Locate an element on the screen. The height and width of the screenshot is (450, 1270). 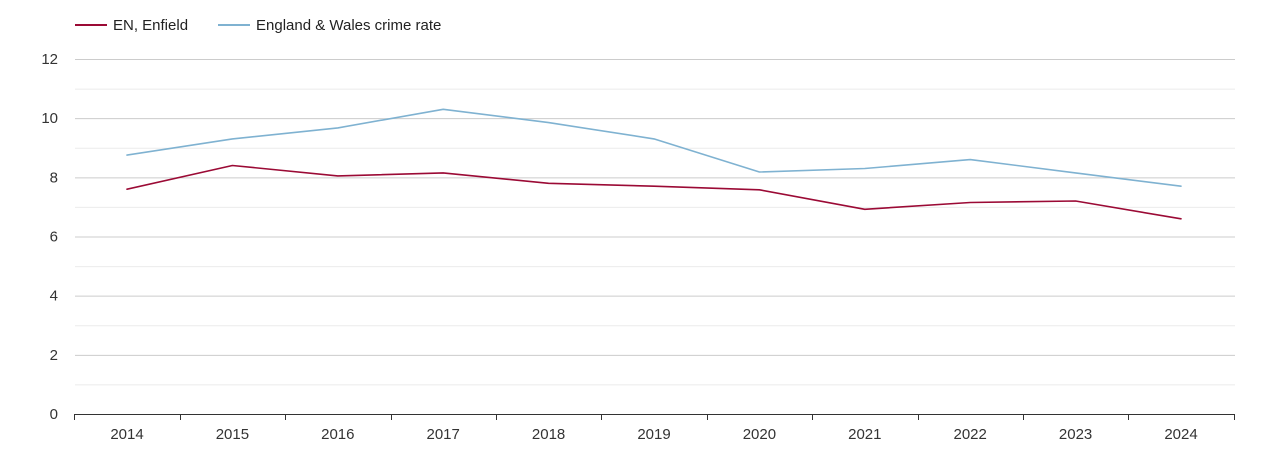
x-tick-label-2019: 2019 is located at coordinates (653, 434).